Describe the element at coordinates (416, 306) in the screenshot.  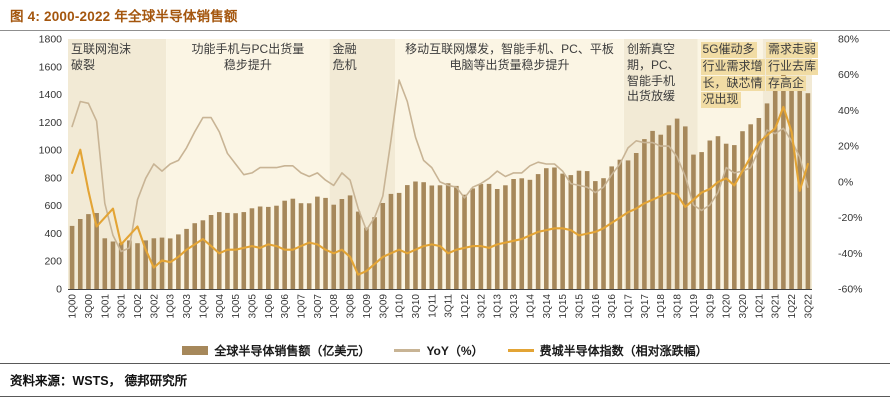
I see `x-tick-label: 3Q10` at that location.